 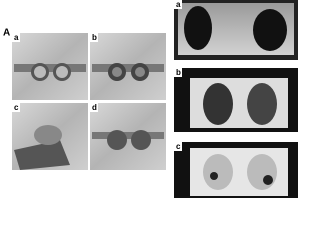 I want to click on photo: d, so click(x=128, y=136).